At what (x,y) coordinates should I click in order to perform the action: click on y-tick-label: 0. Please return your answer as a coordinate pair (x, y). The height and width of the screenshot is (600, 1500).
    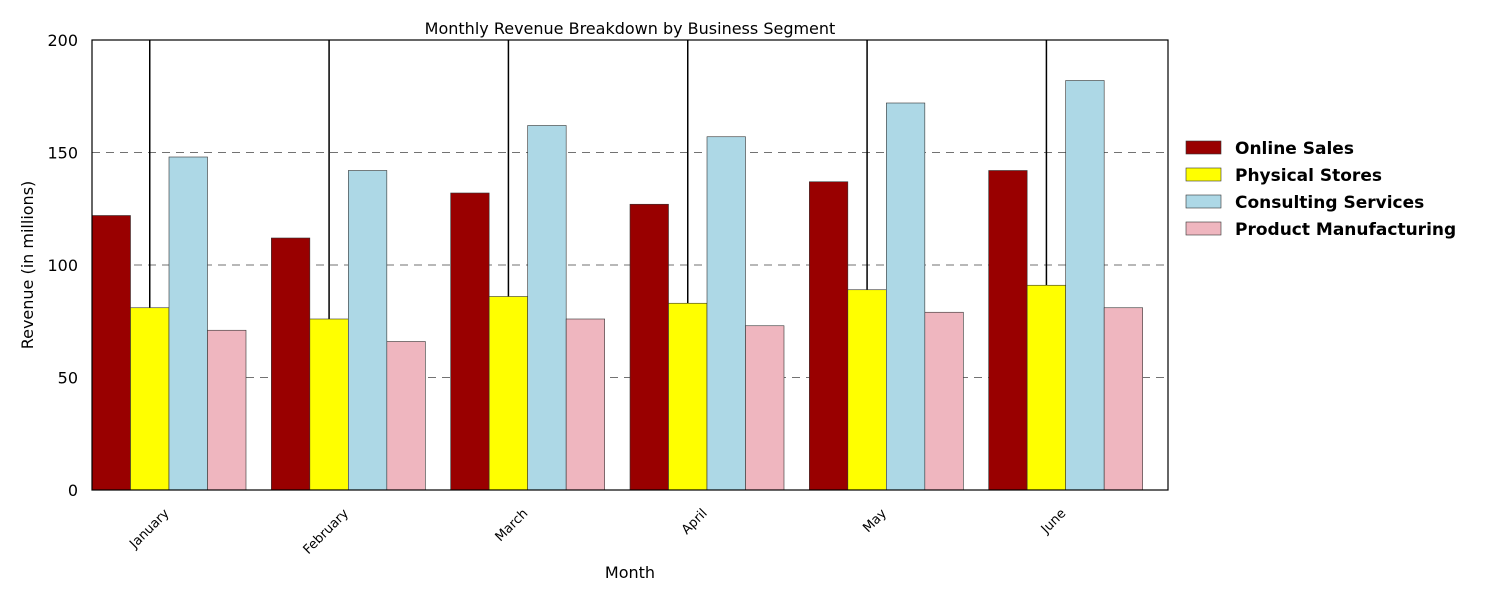
    Looking at the image, I should click on (73, 490).